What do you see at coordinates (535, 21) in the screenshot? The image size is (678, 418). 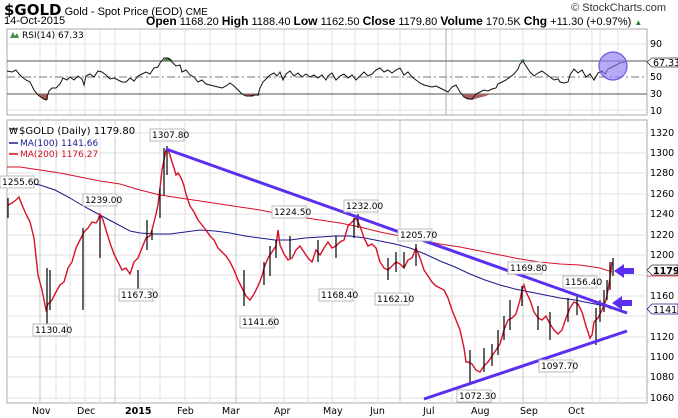 I see `change-label: Chg` at bounding box center [535, 21].